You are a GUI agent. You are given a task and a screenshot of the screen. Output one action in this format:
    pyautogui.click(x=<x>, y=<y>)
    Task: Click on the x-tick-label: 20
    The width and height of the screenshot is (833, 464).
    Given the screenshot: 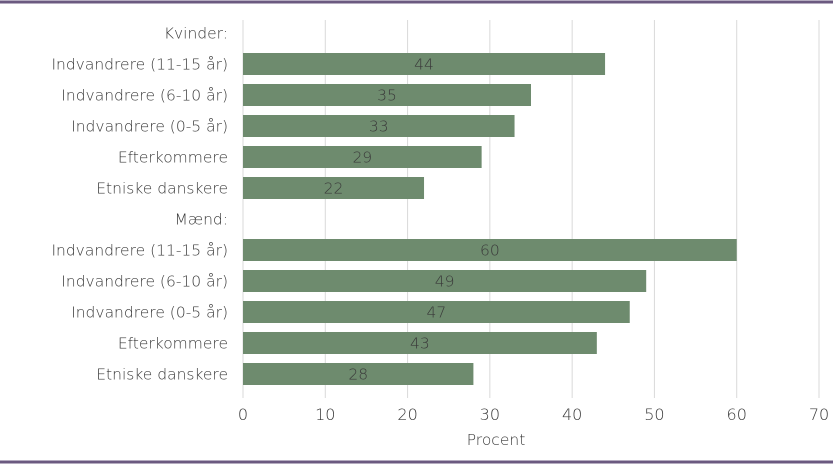 What is the action you would take?
    pyautogui.click(x=407, y=414)
    